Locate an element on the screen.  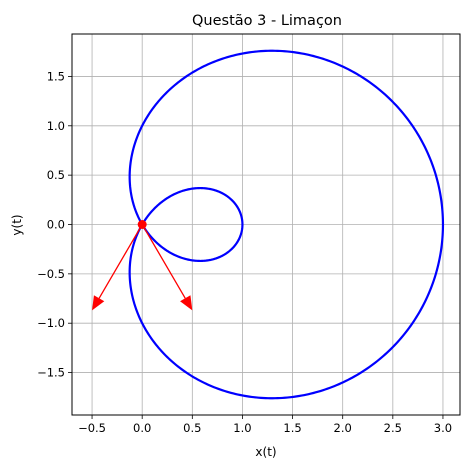
x-tick-label: 3.0 is located at coordinates (443, 428).